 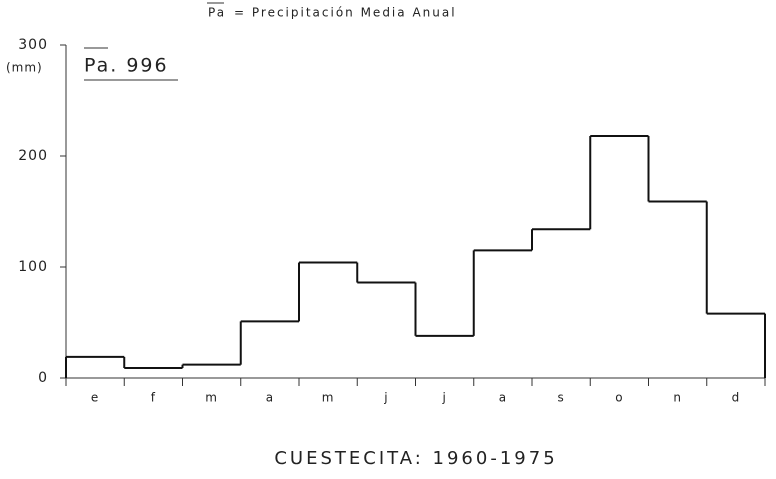 What do you see at coordinates (153, 398) in the screenshot?
I see `x-tick-label: f` at bounding box center [153, 398].